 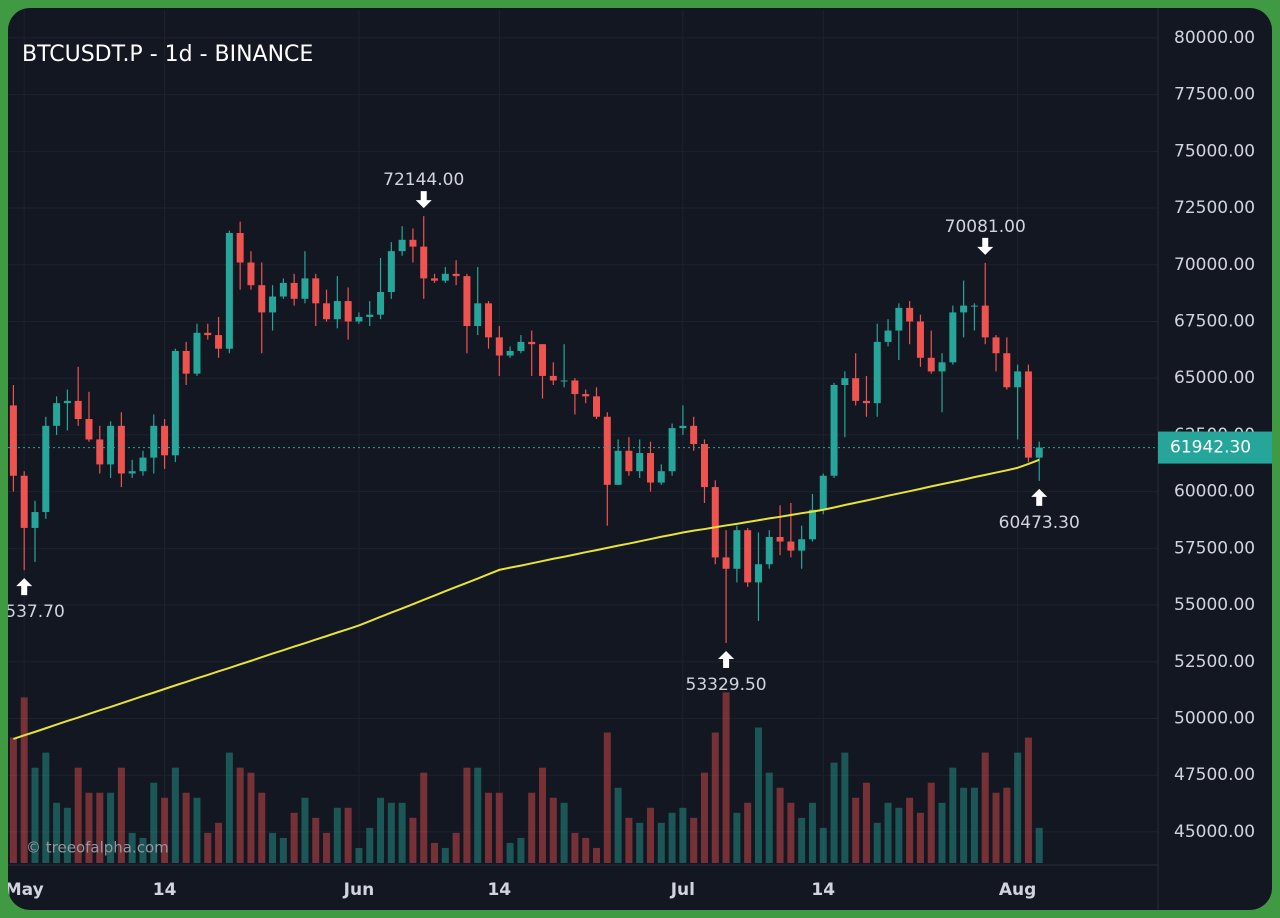 What do you see at coordinates (165, 890) in the screenshot?
I see `x-tick-label: 14` at bounding box center [165, 890].